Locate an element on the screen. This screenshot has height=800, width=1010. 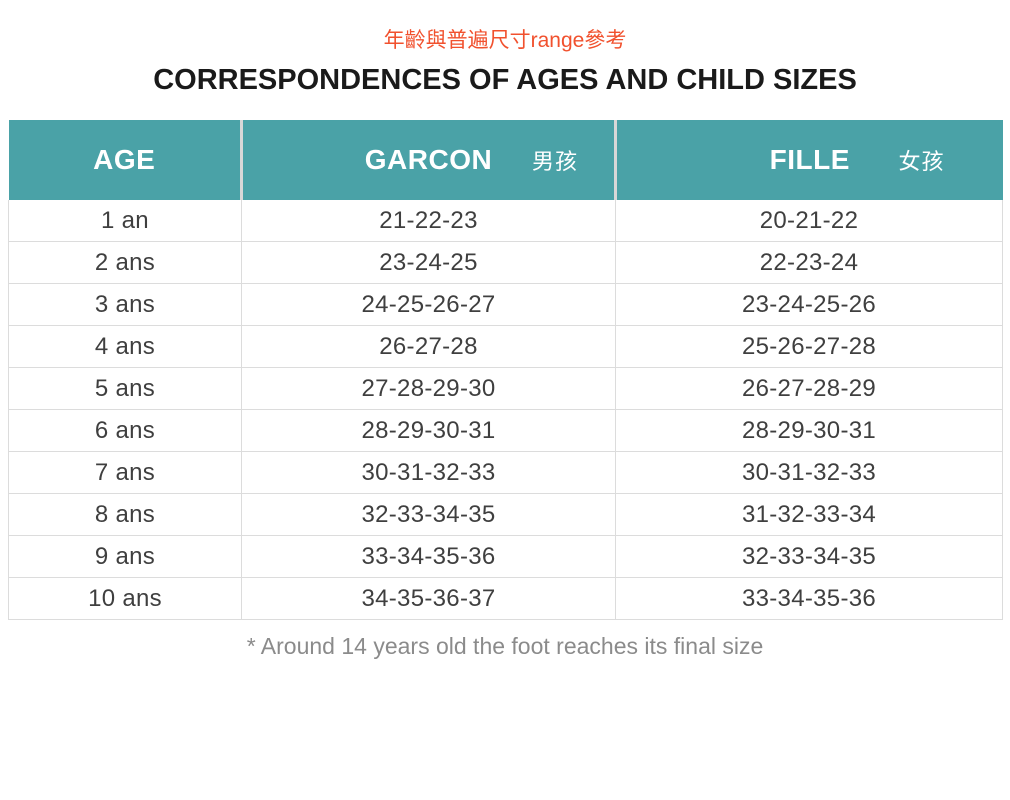
page-title: CORRESPONDENCES OF AGES AND CHILD SIZES is located at coordinates (505, 80).